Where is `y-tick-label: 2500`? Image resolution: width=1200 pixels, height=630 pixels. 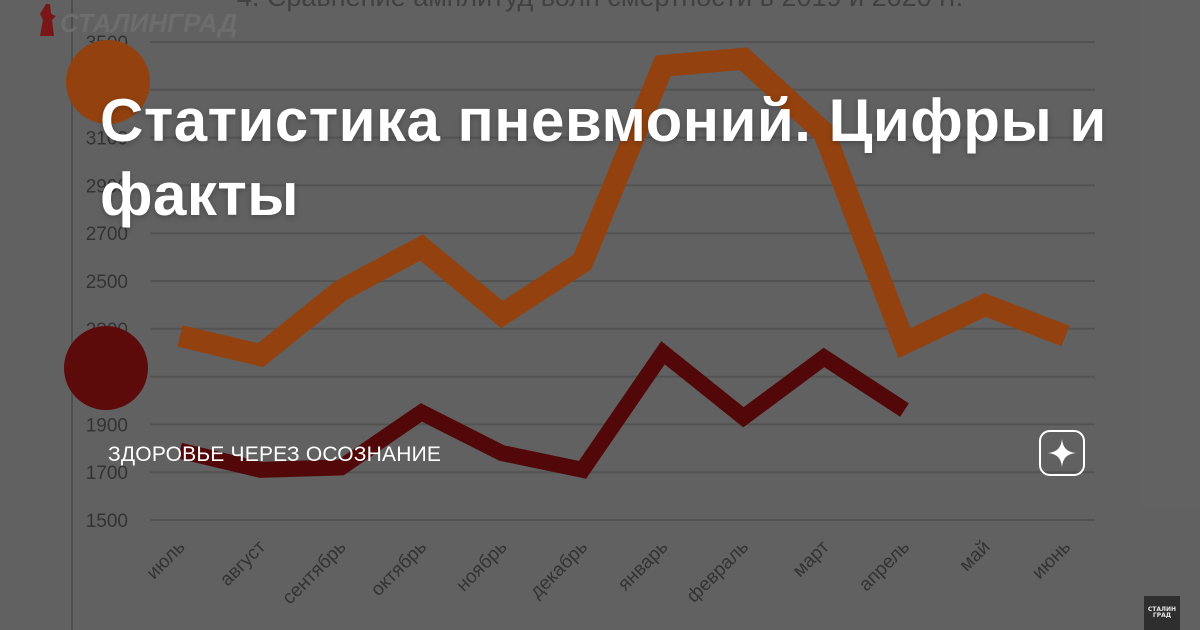
y-tick-label: 2500 is located at coordinates (107, 282).